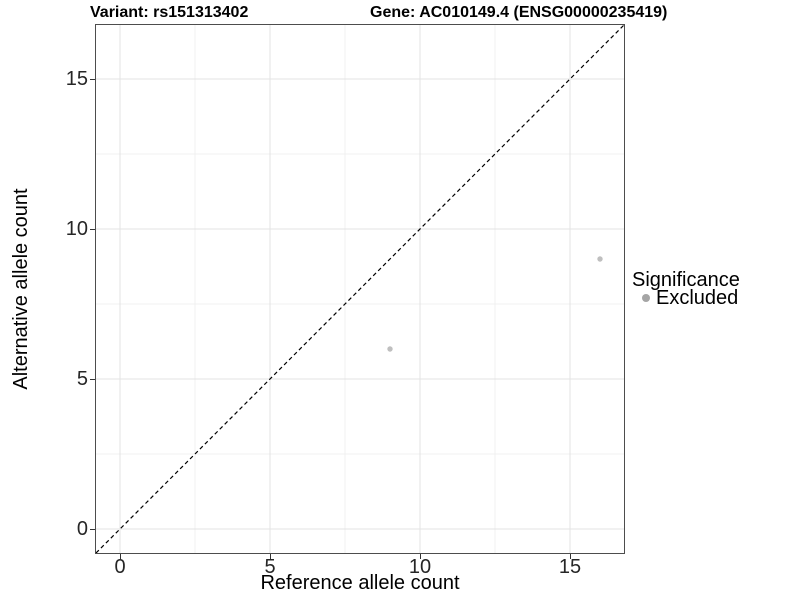 The image size is (800, 600). I want to click on x-tick-label-0: 0, so click(120, 567).